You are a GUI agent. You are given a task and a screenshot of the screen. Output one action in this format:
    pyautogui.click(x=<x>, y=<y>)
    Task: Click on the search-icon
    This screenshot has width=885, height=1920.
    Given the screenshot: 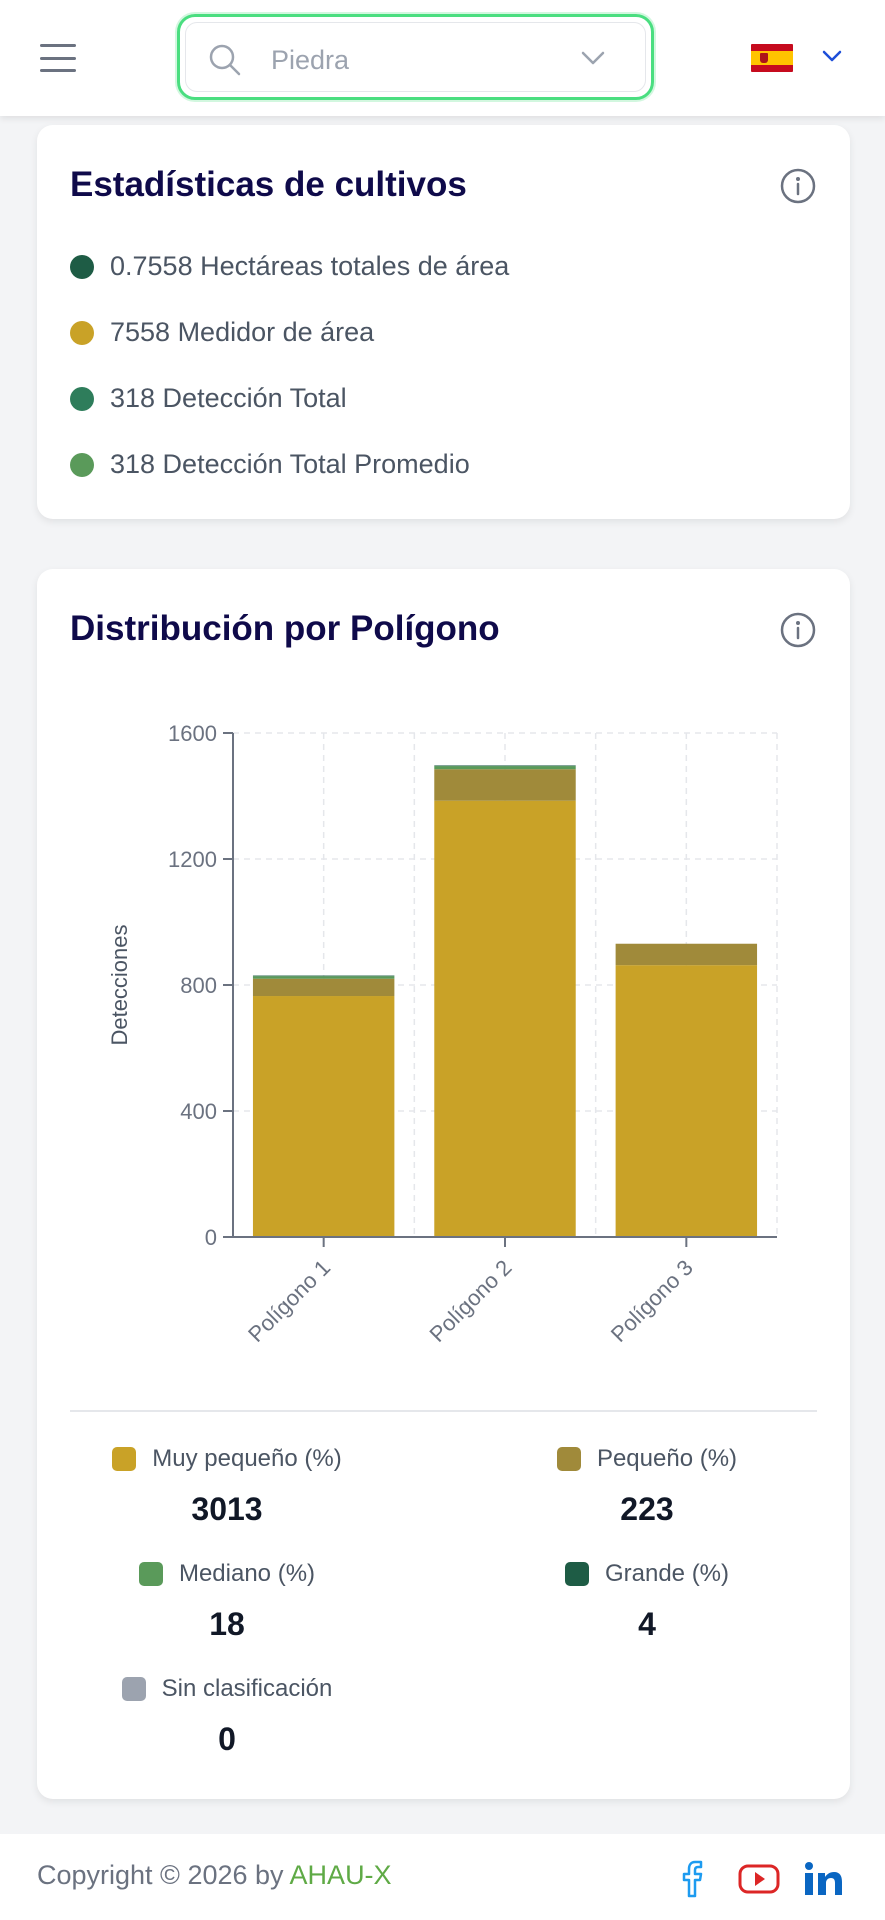 What is the action you would take?
    pyautogui.click(x=225, y=60)
    